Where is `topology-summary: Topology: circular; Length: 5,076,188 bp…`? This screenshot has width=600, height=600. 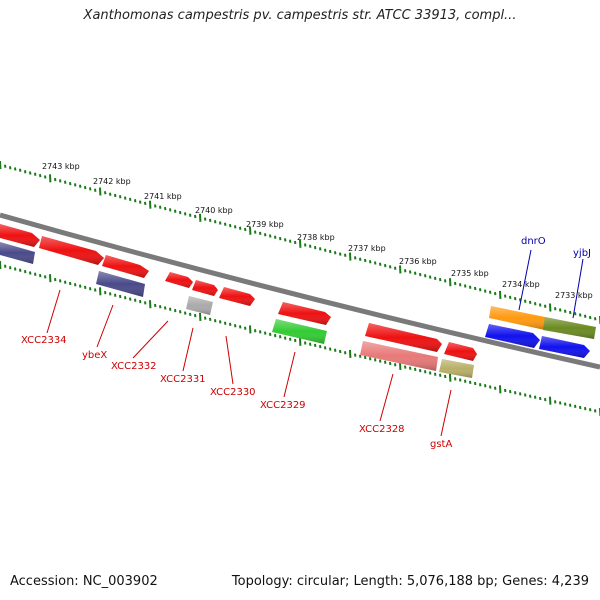 topology-summary: Topology: circular; Length: 5,076,188 bp… is located at coordinates (410, 581).